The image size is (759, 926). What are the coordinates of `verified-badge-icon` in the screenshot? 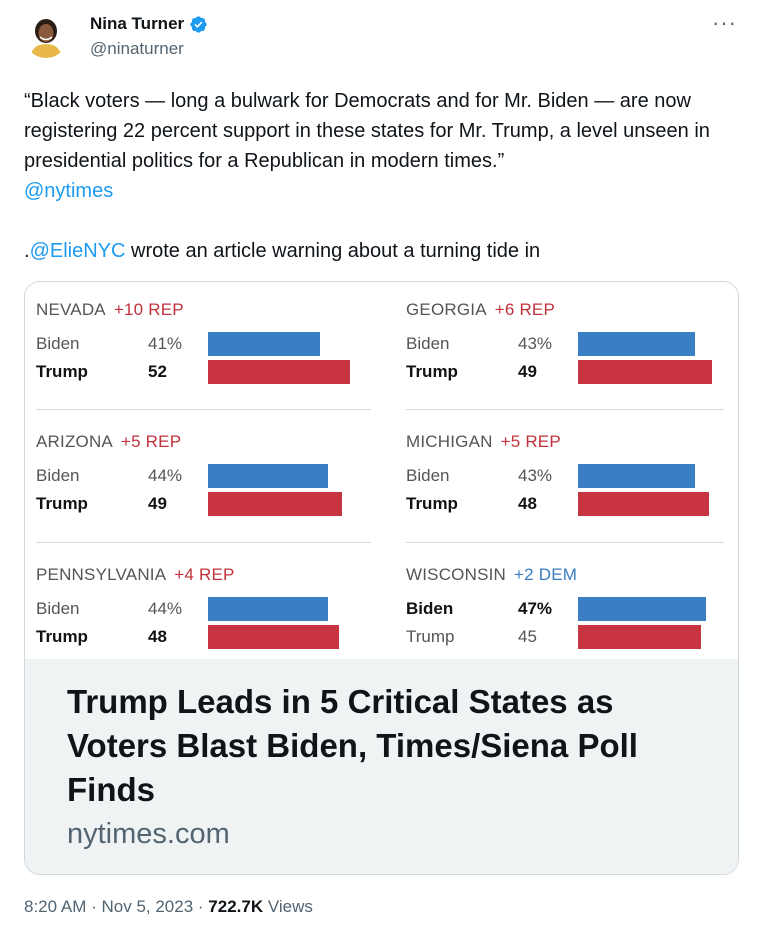 It's located at (198, 24).